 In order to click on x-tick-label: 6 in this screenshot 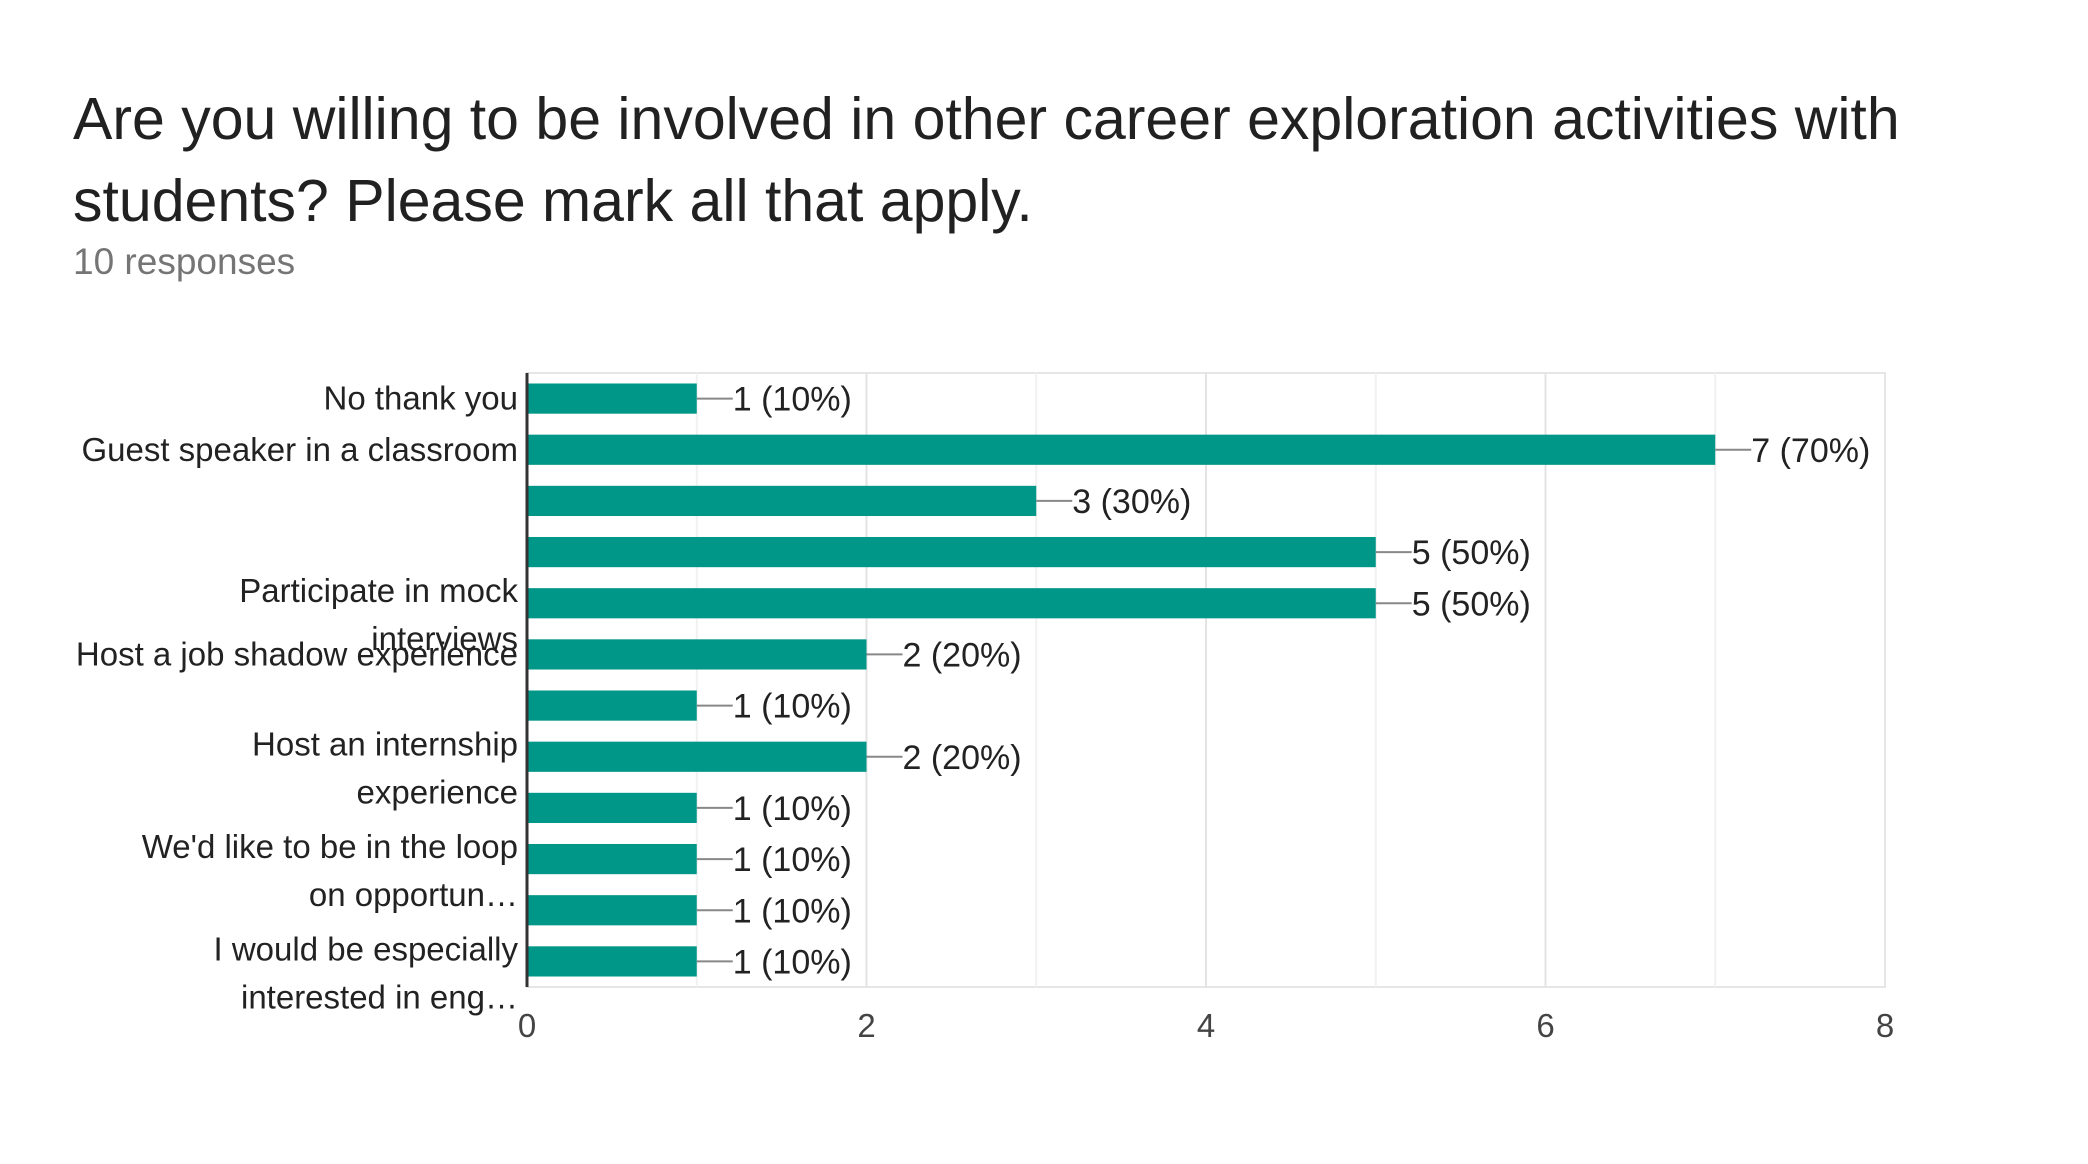, I will do `click(1545, 1025)`.